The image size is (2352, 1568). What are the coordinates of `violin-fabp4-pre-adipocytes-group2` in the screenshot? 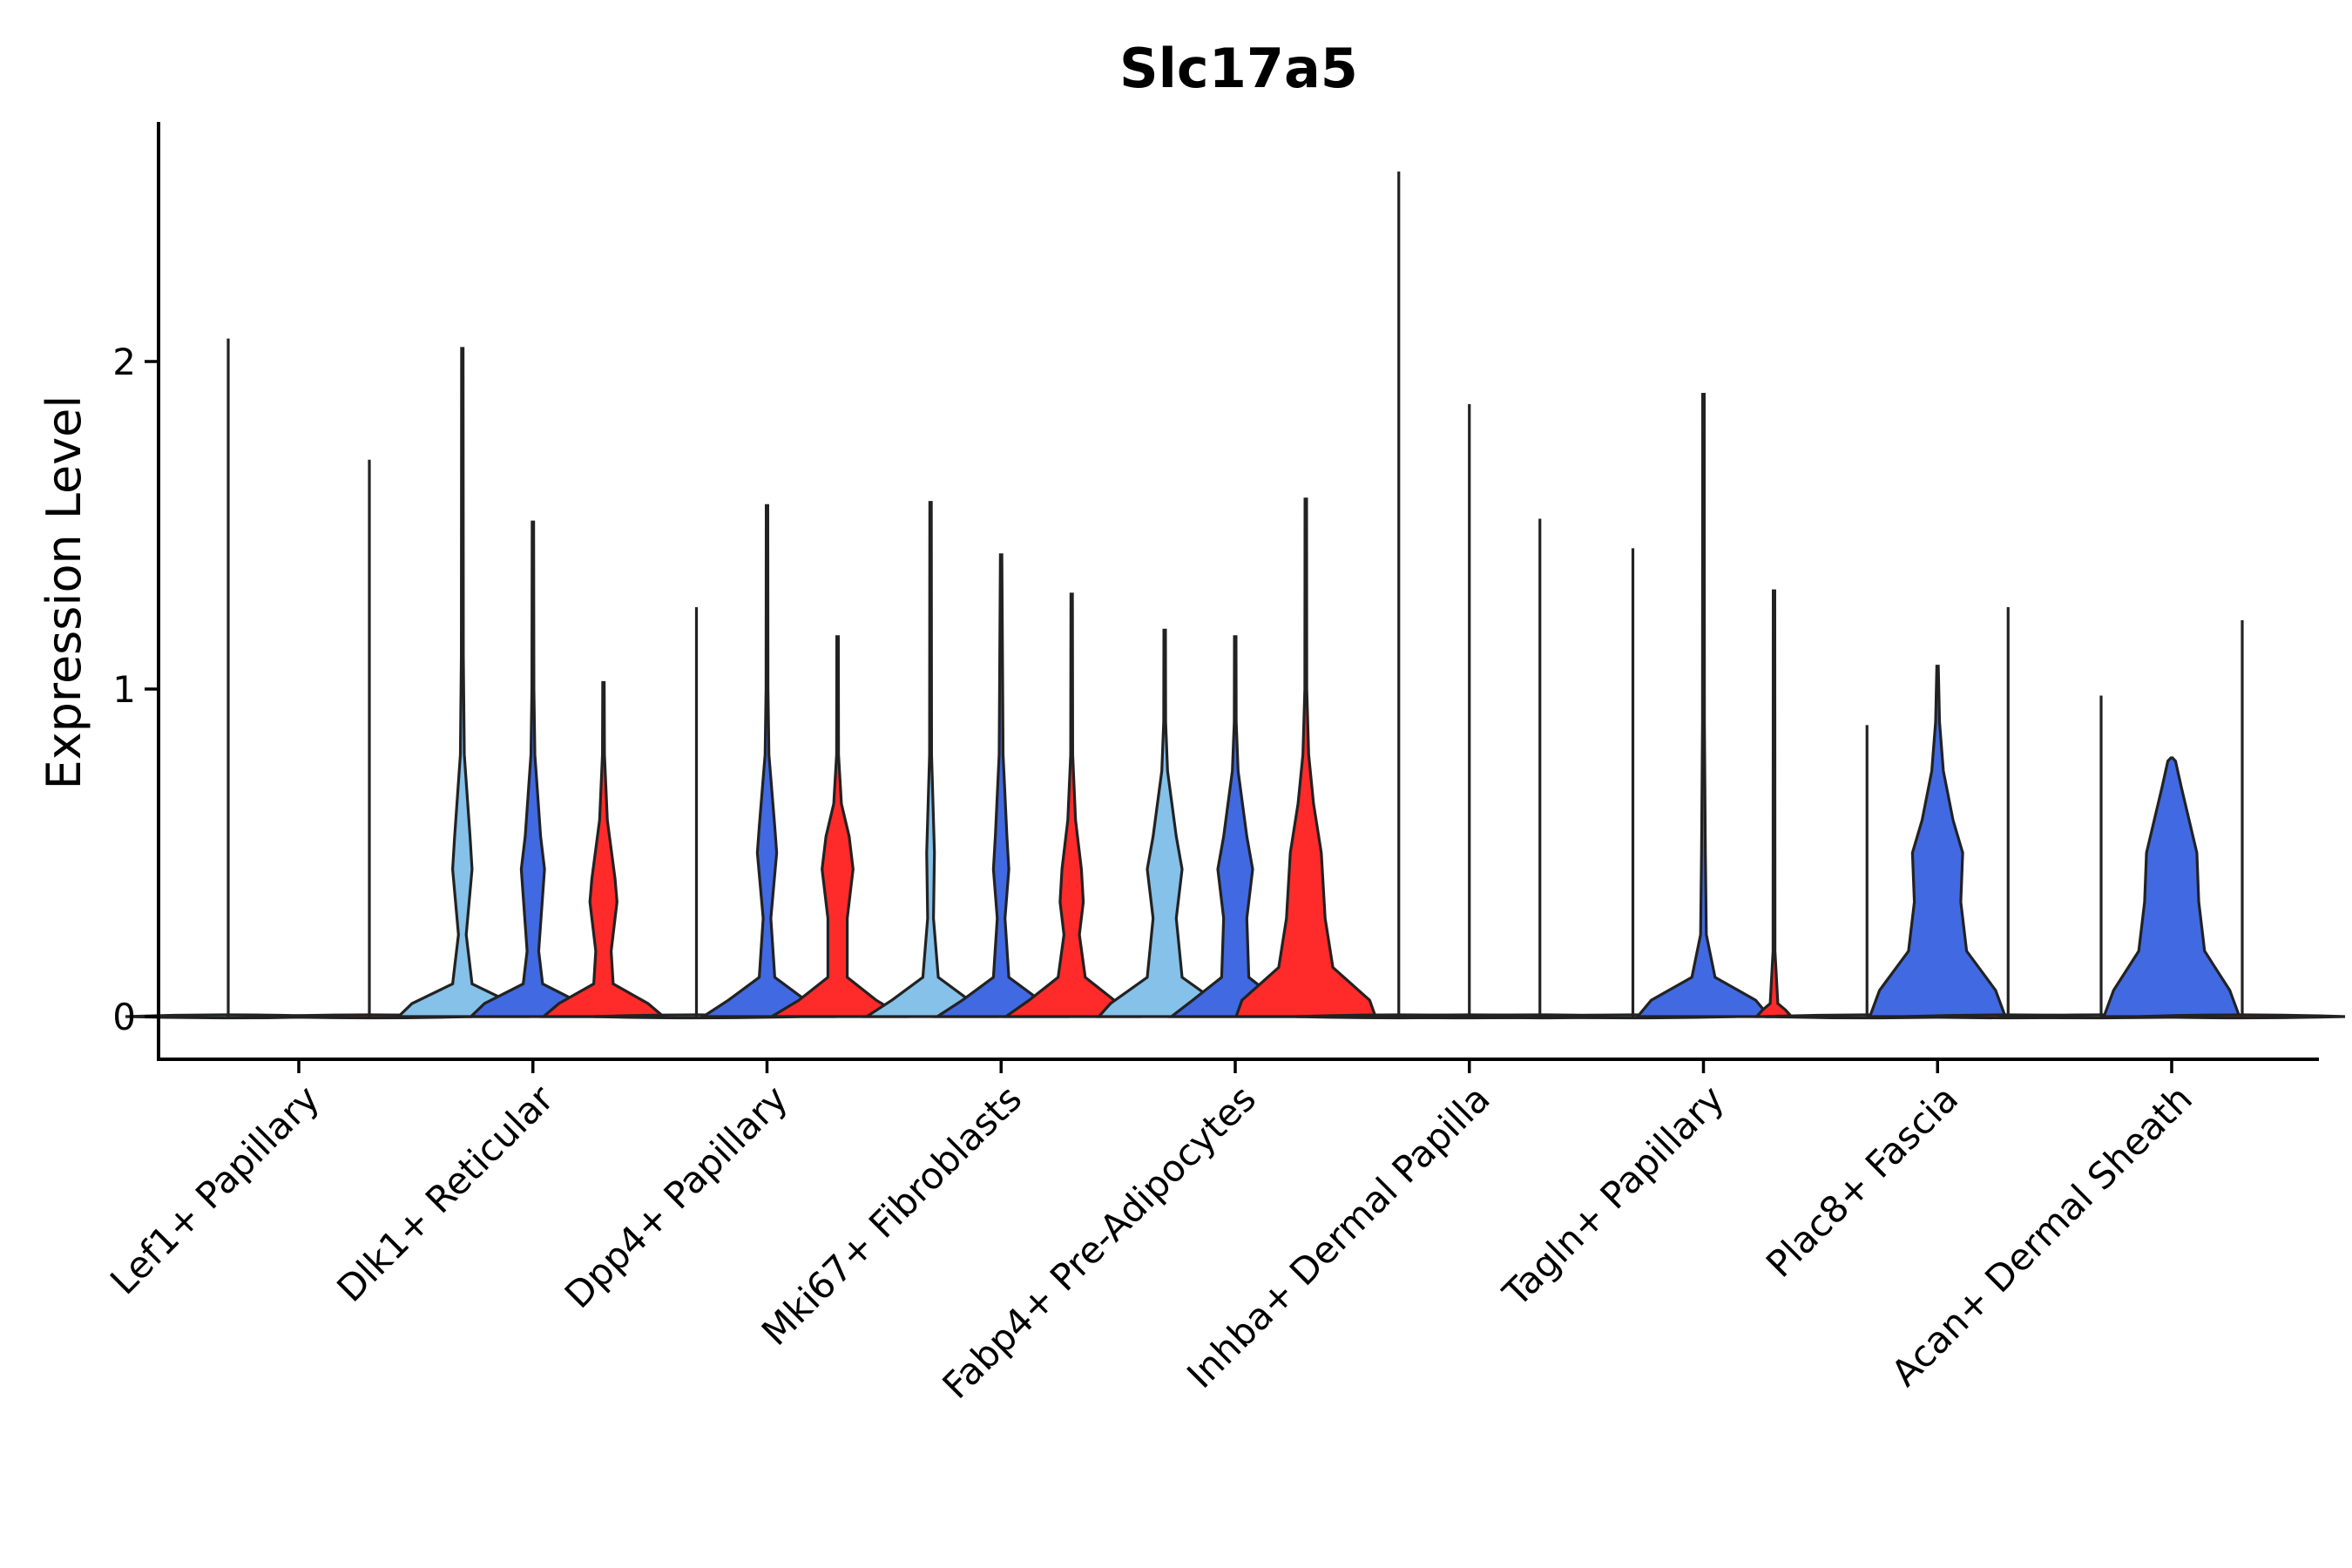 It's located at (1235, 826).